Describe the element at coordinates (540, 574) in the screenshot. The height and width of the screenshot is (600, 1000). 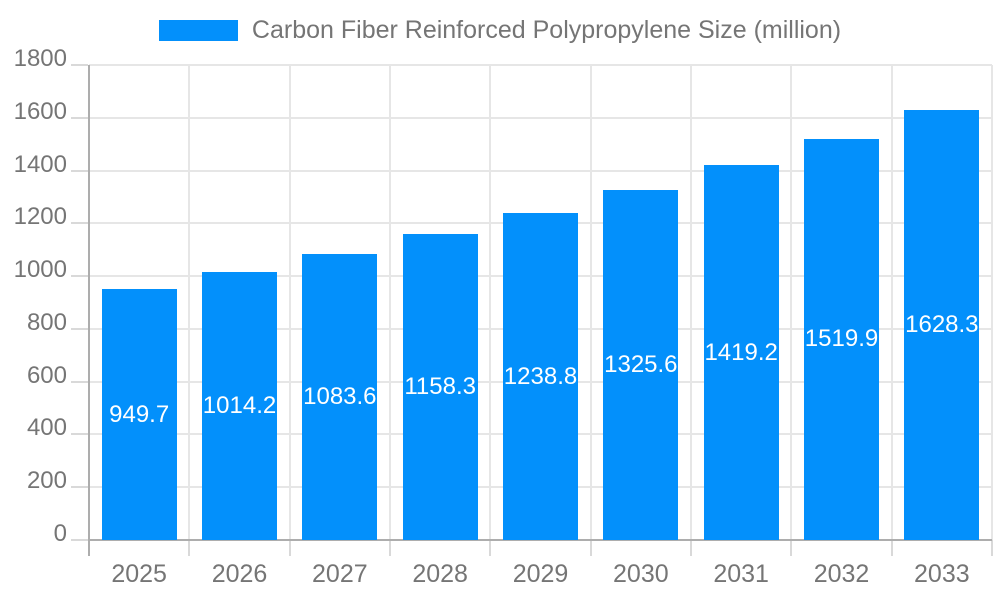
I see `x-axis-label: 2029` at that location.